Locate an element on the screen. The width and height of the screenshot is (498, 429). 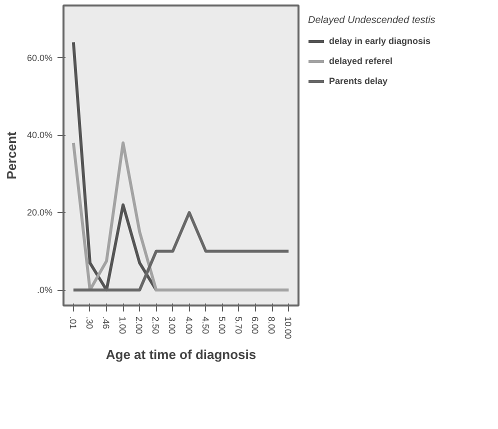
x-axis-title: Age at time of diagnosis is located at coordinates (181, 354).